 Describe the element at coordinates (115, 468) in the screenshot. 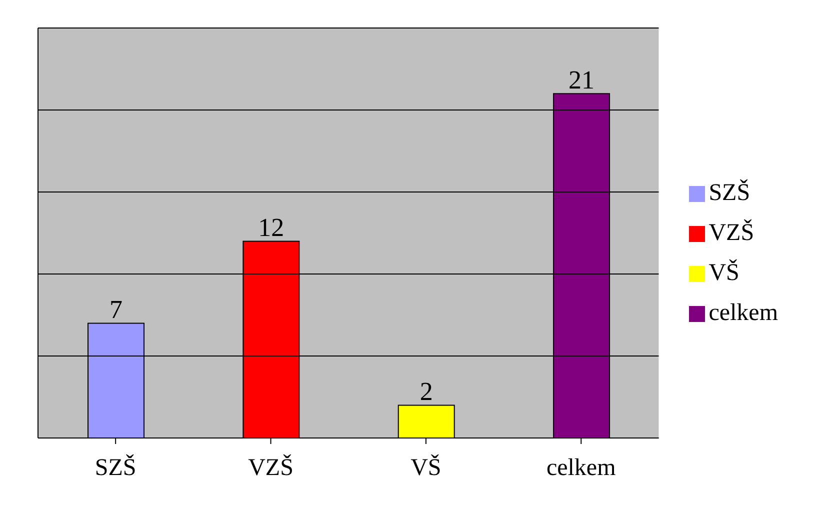

I see `x-tick-label: SZŠ` at that location.